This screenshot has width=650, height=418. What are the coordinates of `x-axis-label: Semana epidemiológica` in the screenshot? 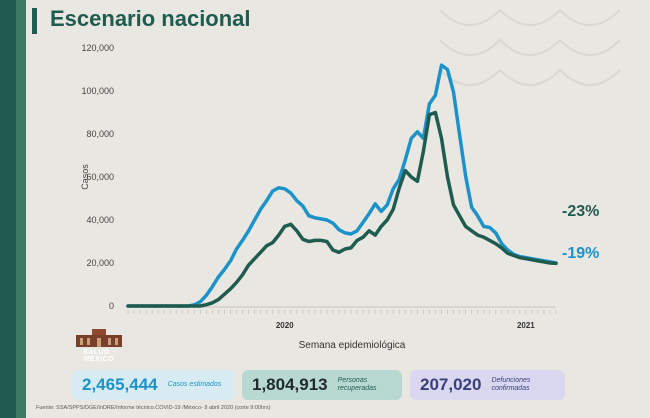 It's located at (352, 345).